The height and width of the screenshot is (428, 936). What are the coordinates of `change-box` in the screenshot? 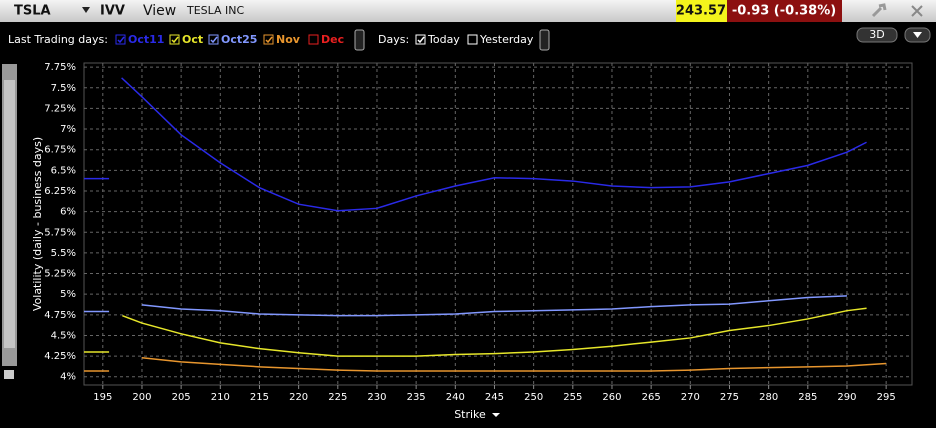 It's located at (784, 11).